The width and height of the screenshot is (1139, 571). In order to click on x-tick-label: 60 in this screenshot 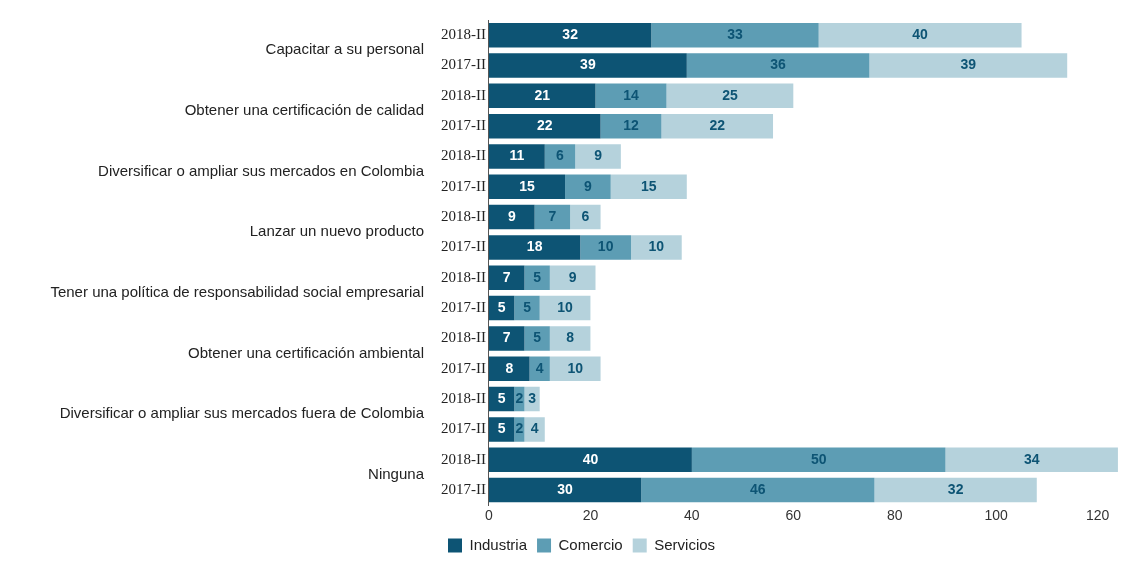, I will do `click(793, 515)`.